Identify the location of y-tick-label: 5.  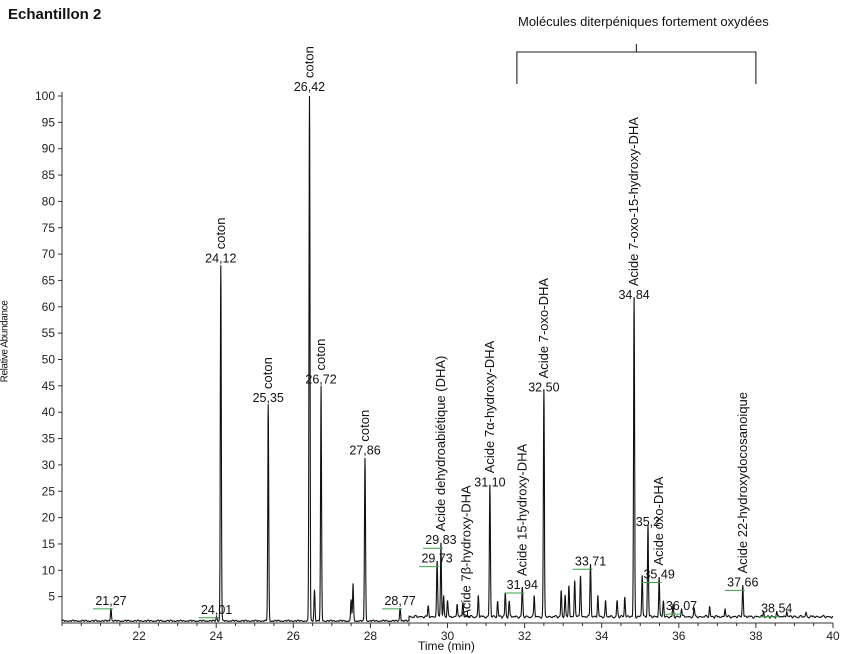
(51, 597).